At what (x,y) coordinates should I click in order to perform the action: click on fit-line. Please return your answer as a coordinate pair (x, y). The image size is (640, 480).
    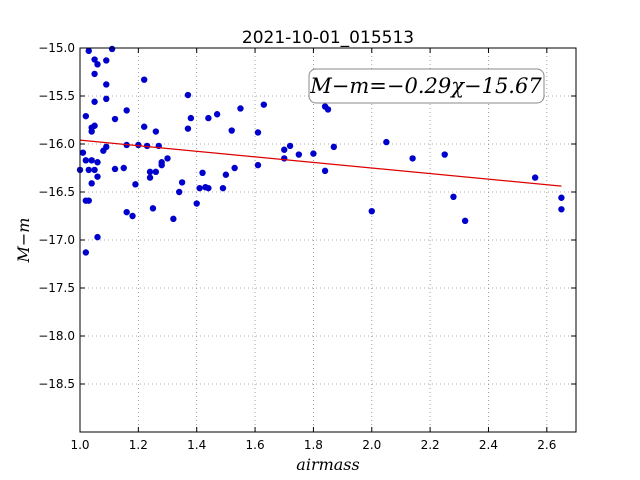
    Looking at the image, I should click on (320, 163).